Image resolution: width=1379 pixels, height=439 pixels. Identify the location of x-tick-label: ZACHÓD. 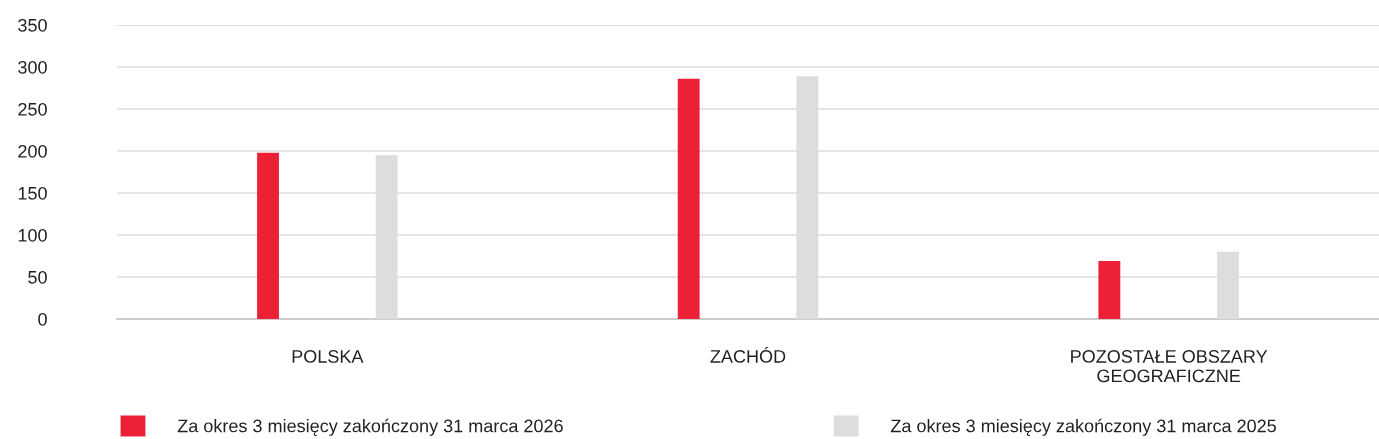
(748, 354).